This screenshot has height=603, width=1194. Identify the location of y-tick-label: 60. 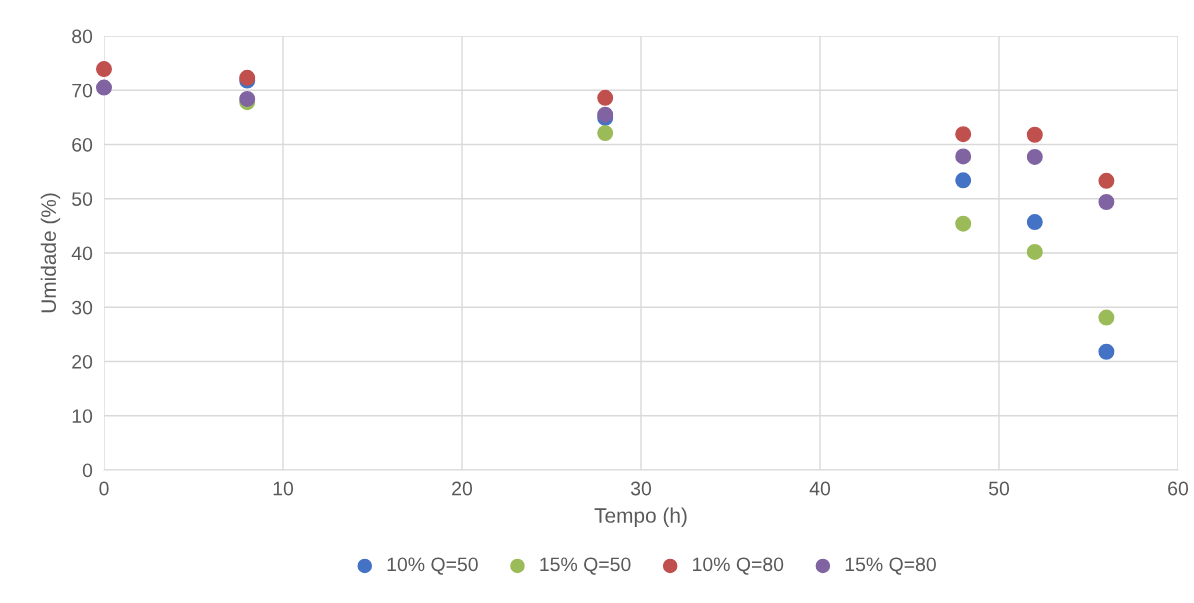
(82, 144).